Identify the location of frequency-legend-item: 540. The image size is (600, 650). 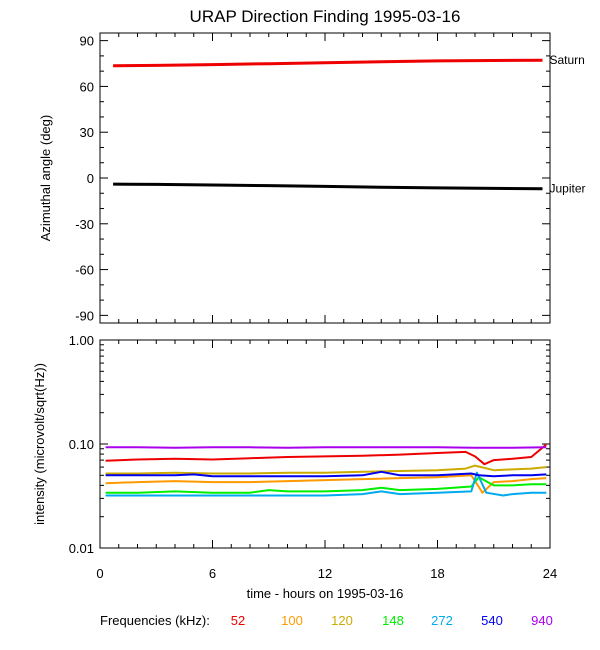
(492, 620).